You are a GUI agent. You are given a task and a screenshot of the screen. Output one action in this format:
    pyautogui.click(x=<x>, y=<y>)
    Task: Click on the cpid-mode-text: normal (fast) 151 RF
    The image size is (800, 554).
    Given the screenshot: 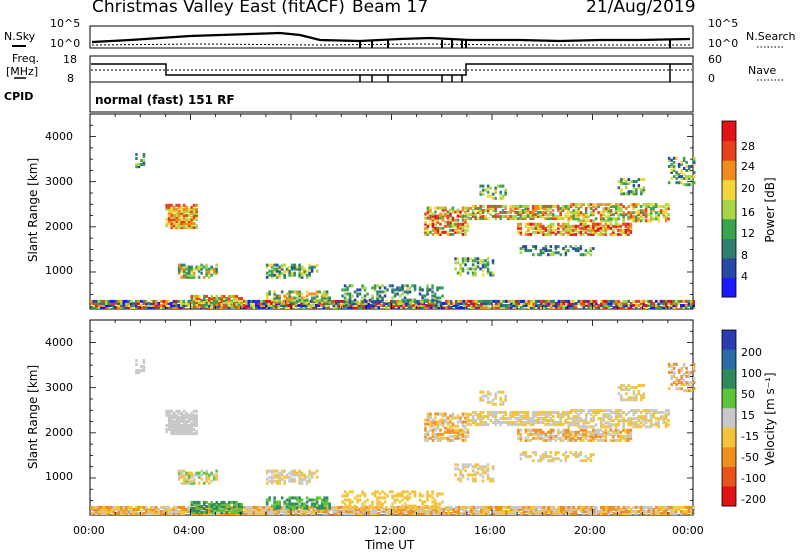 What is the action you would take?
    pyautogui.click(x=165, y=100)
    